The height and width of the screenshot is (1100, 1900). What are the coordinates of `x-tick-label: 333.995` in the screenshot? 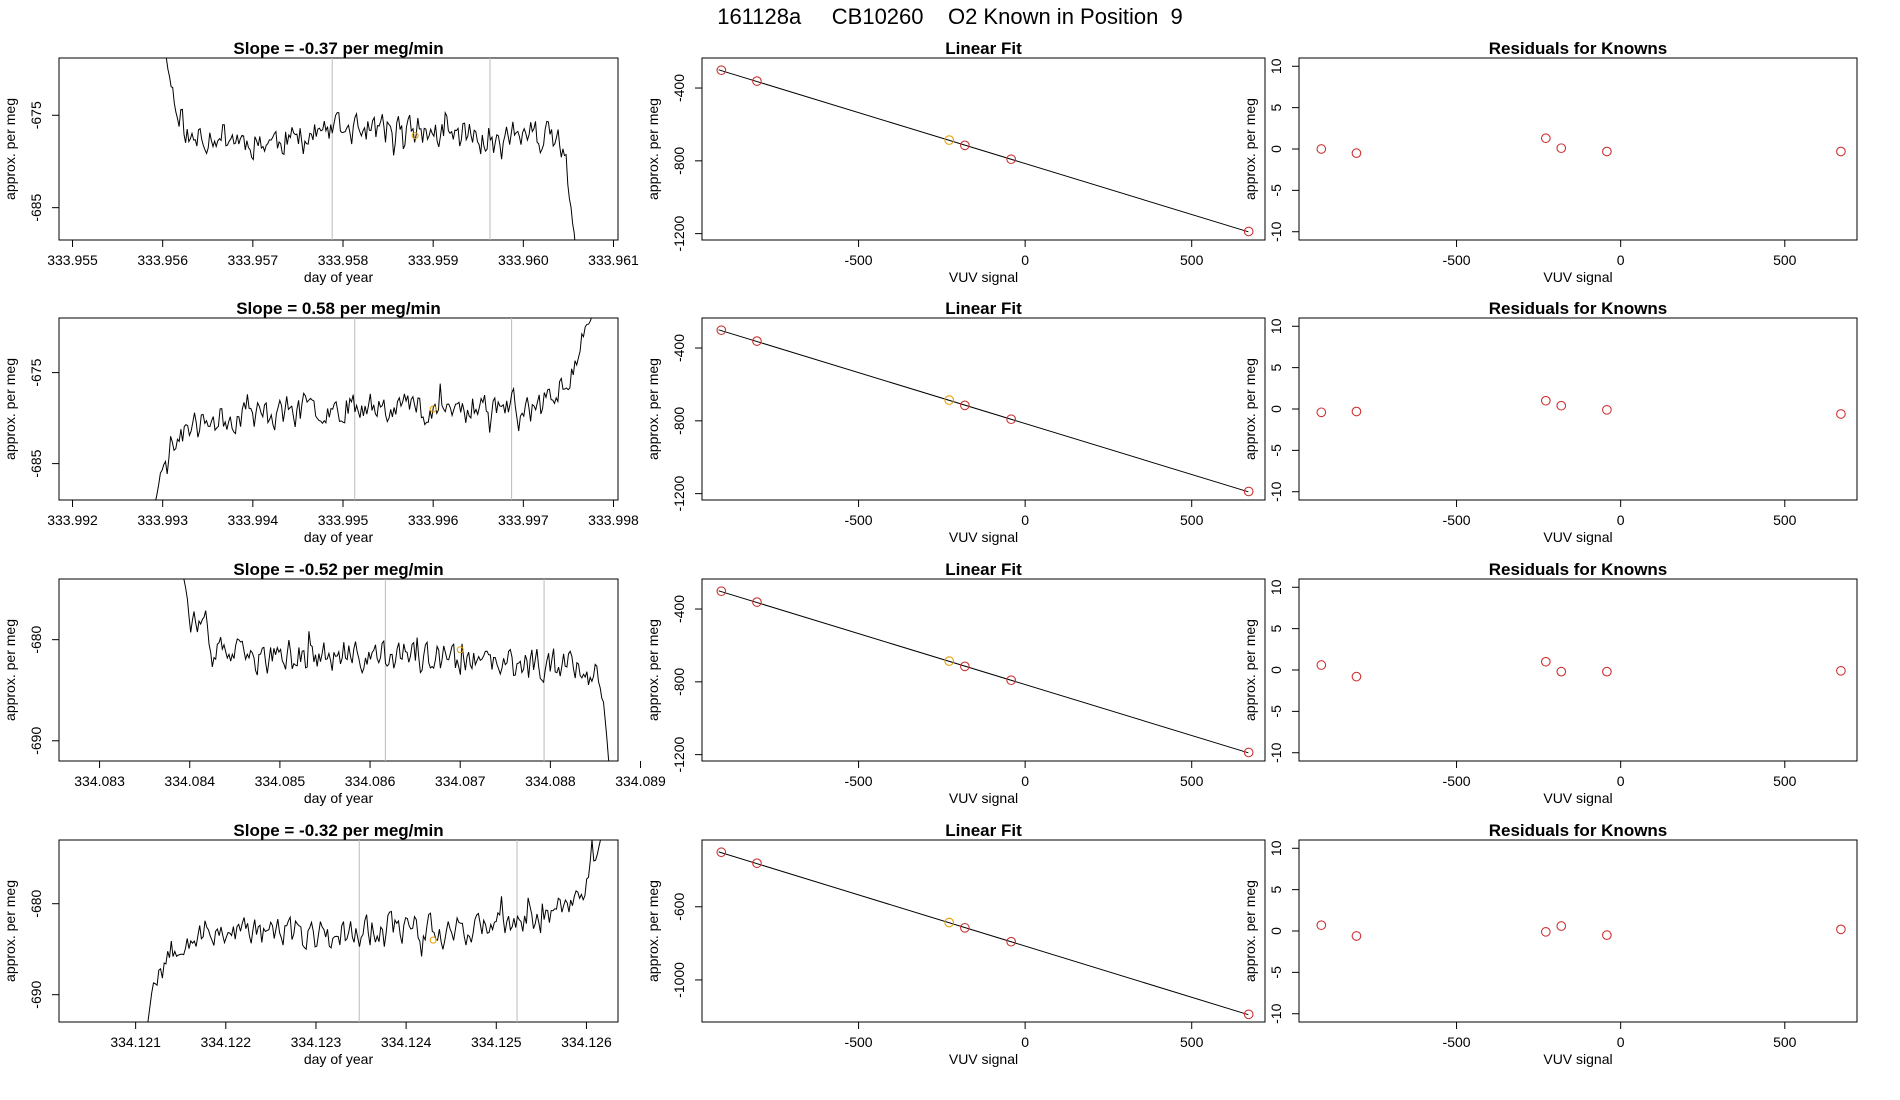 It's located at (343, 520).